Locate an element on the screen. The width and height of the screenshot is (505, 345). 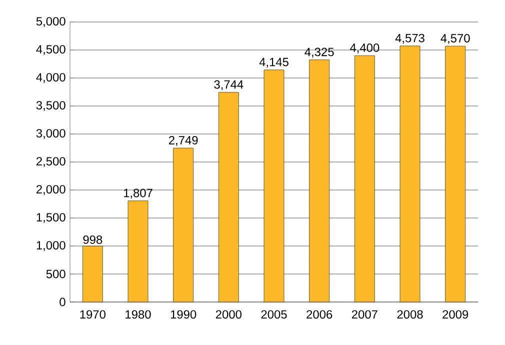
x-tick-label: 2005 is located at coordinates (274, 314).